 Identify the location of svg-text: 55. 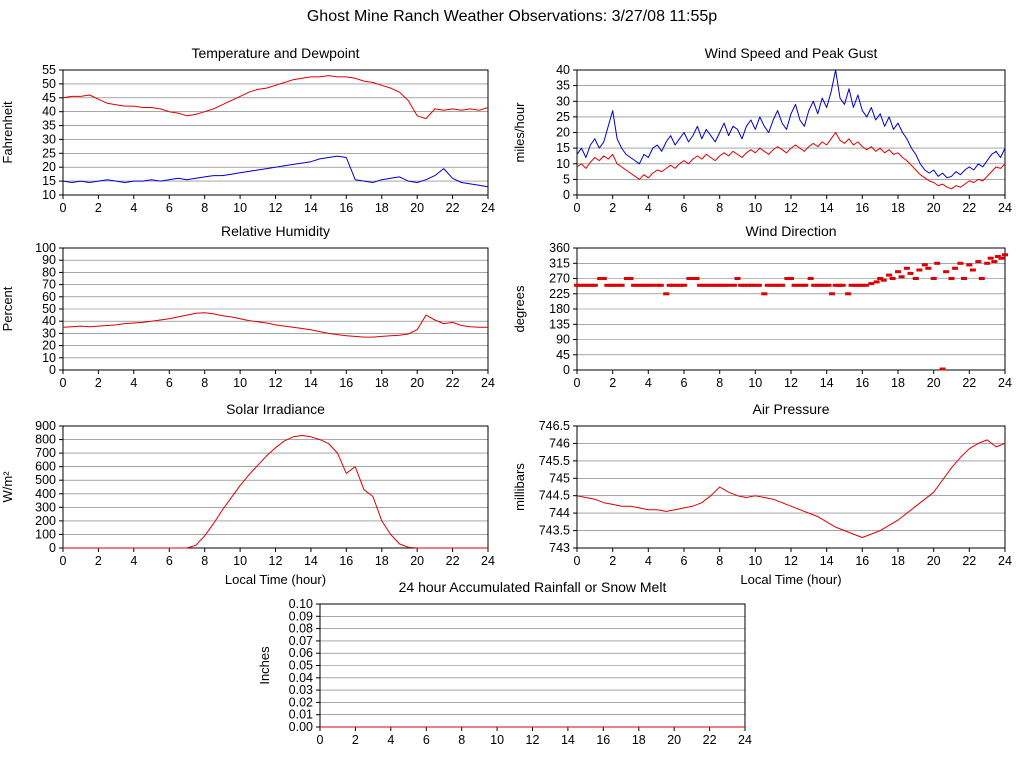
(49, 70).